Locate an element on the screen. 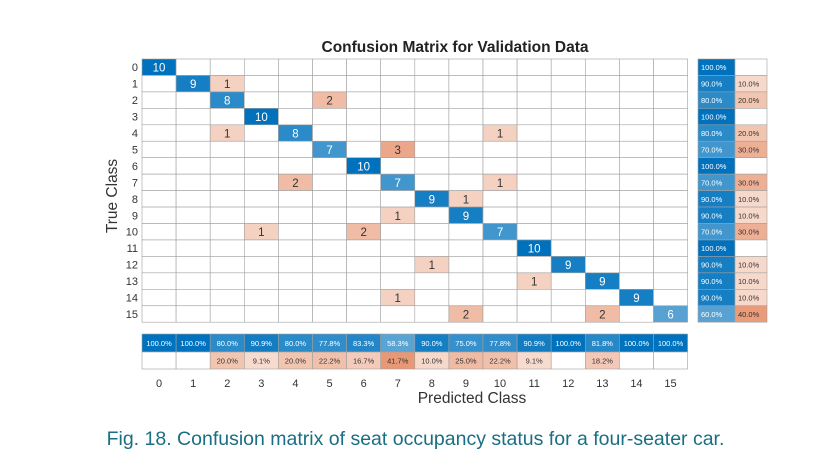  y-axis-label: True Class is located at coordinates (112, 196).